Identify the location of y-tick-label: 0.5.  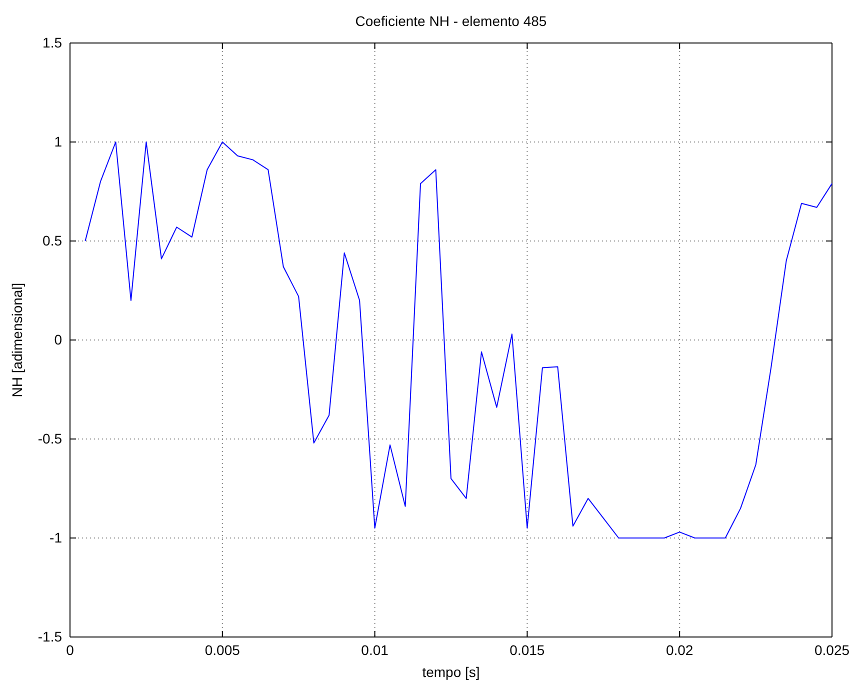
(52, 240).